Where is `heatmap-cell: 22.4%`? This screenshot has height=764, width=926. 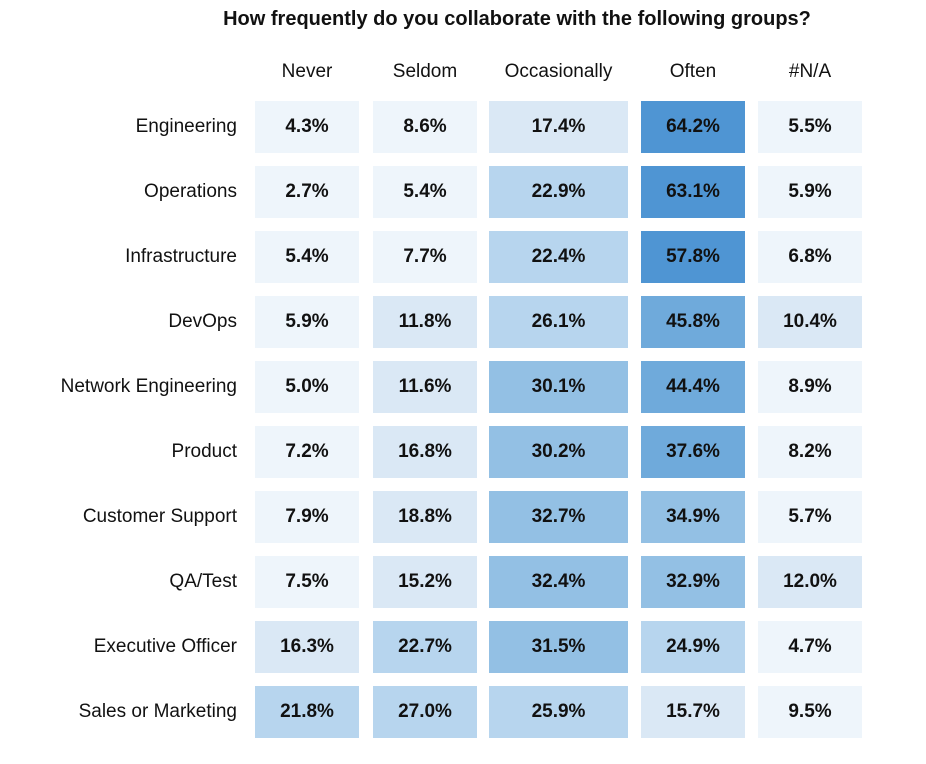 heatmap-cell: 22.4% is located at coordinates (558, 257).